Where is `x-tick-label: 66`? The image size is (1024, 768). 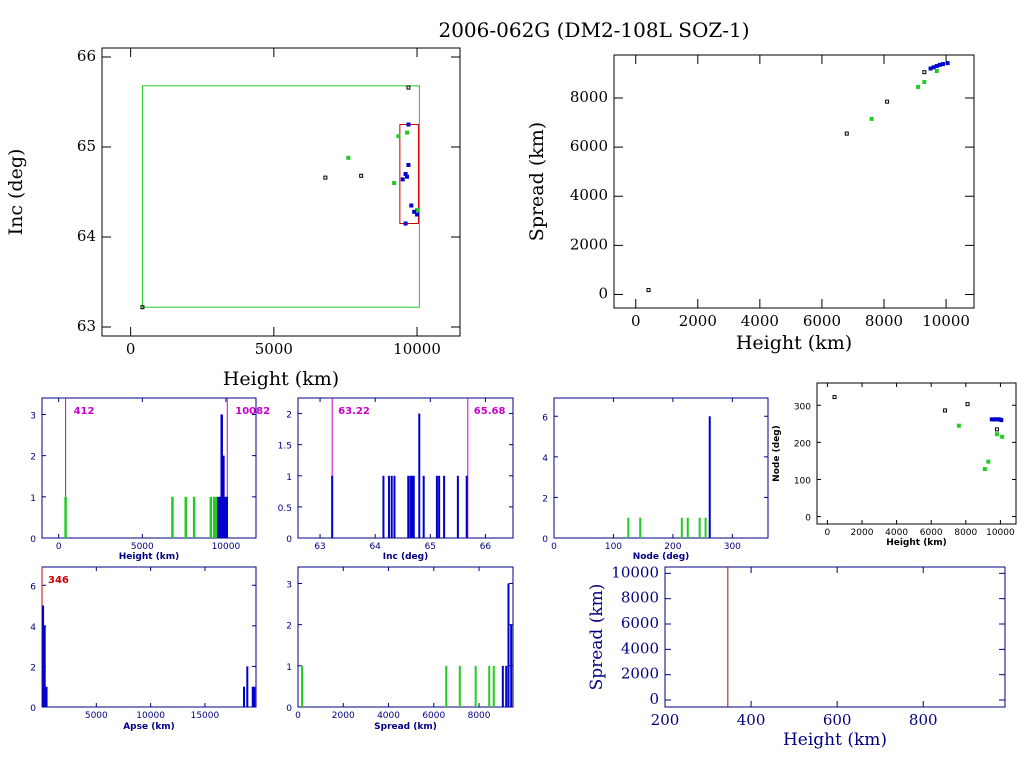 x-tick-label: 66 is located at coordinates (486, 547).